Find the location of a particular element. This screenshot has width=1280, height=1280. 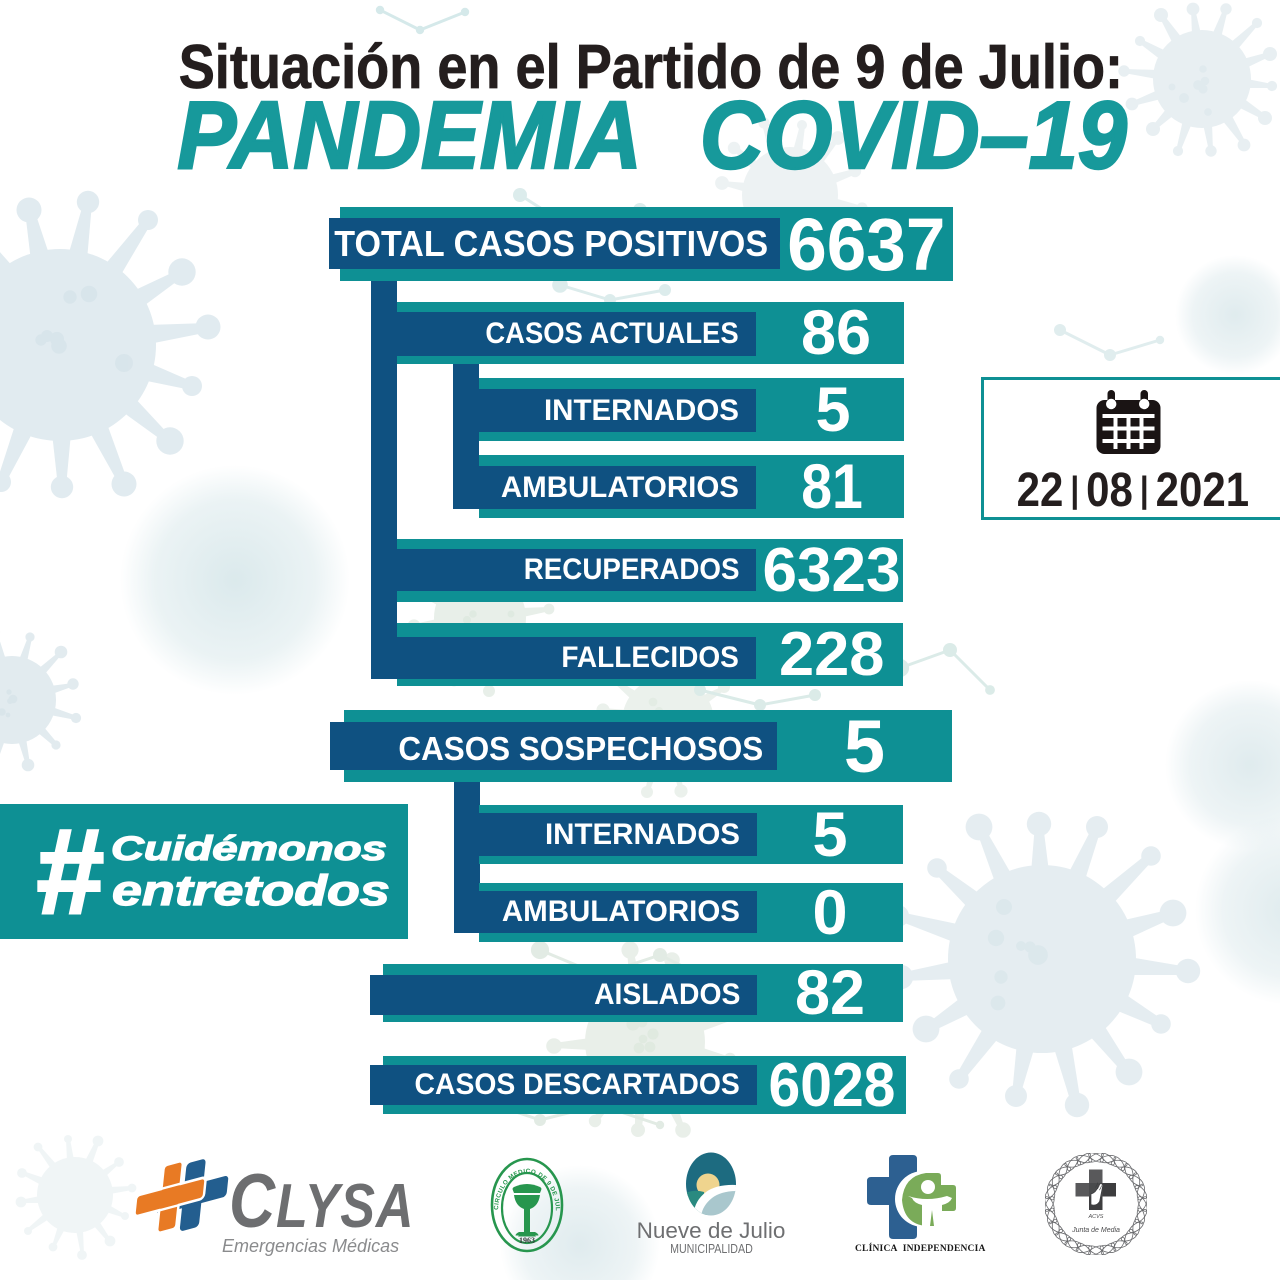

svg-text: Junta de Media is located at coordinates (1095, 1230).